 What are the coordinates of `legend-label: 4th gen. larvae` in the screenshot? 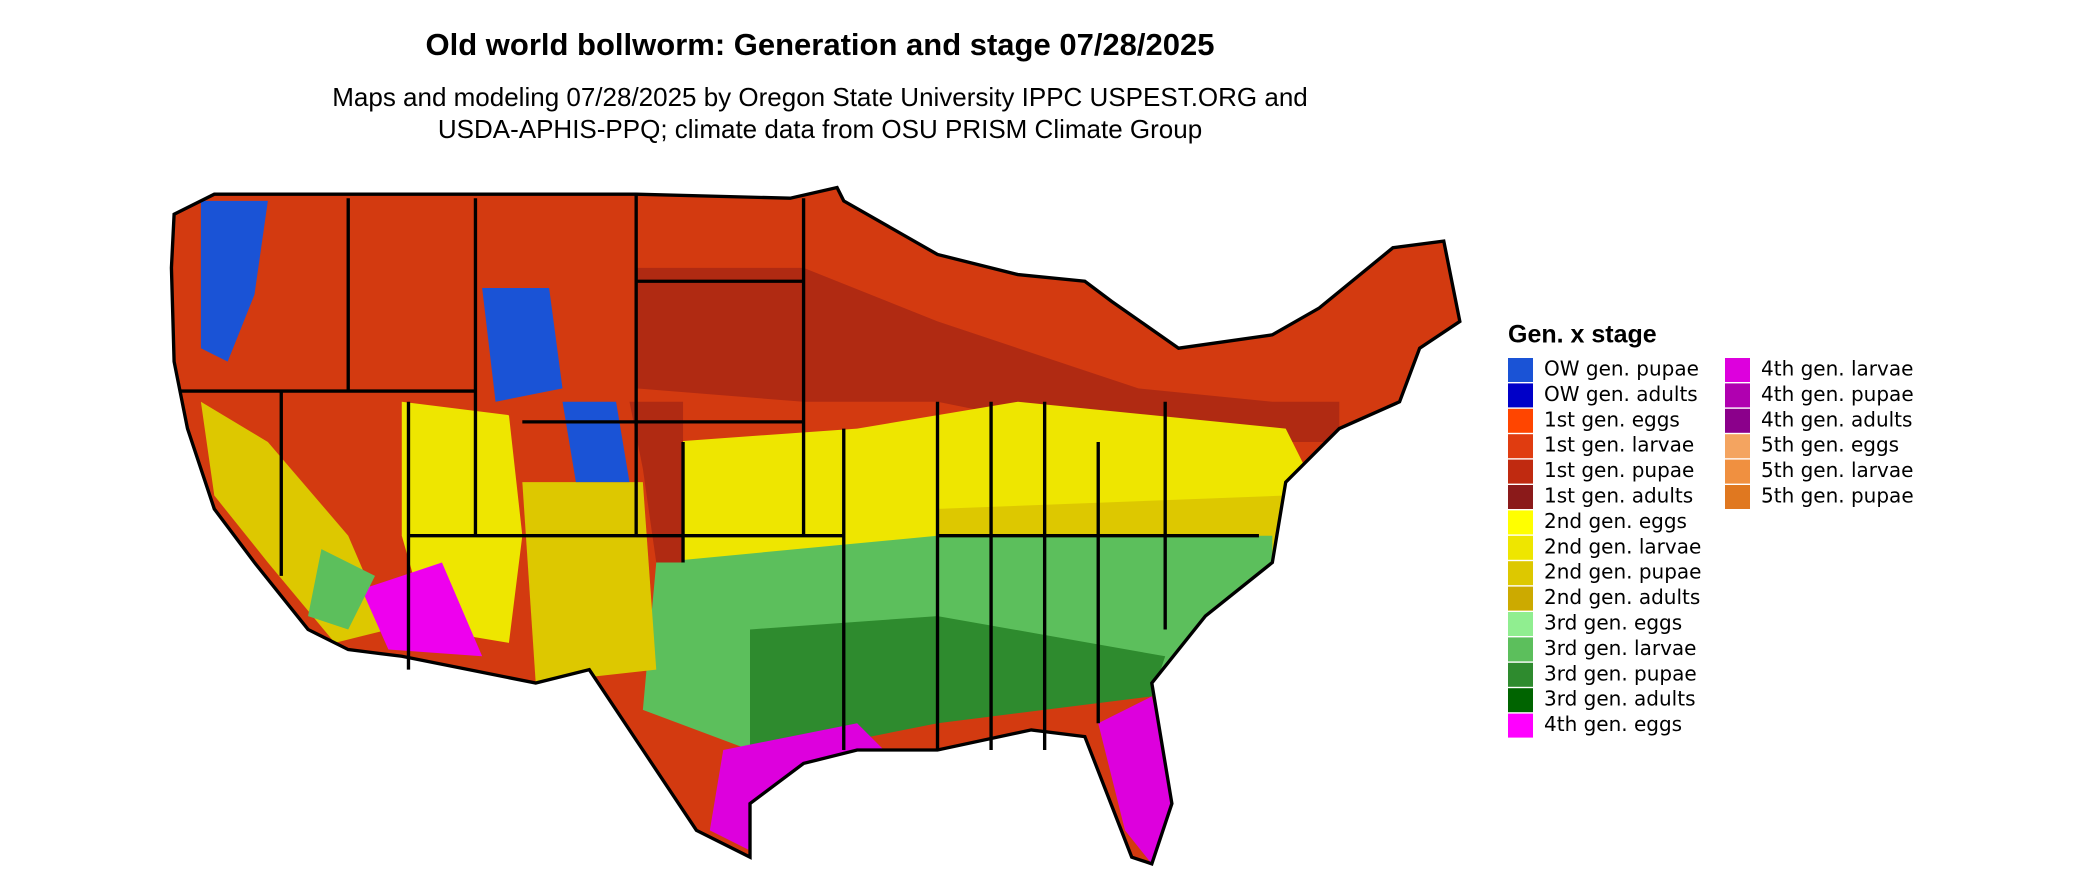 It's located at (1837, 369).